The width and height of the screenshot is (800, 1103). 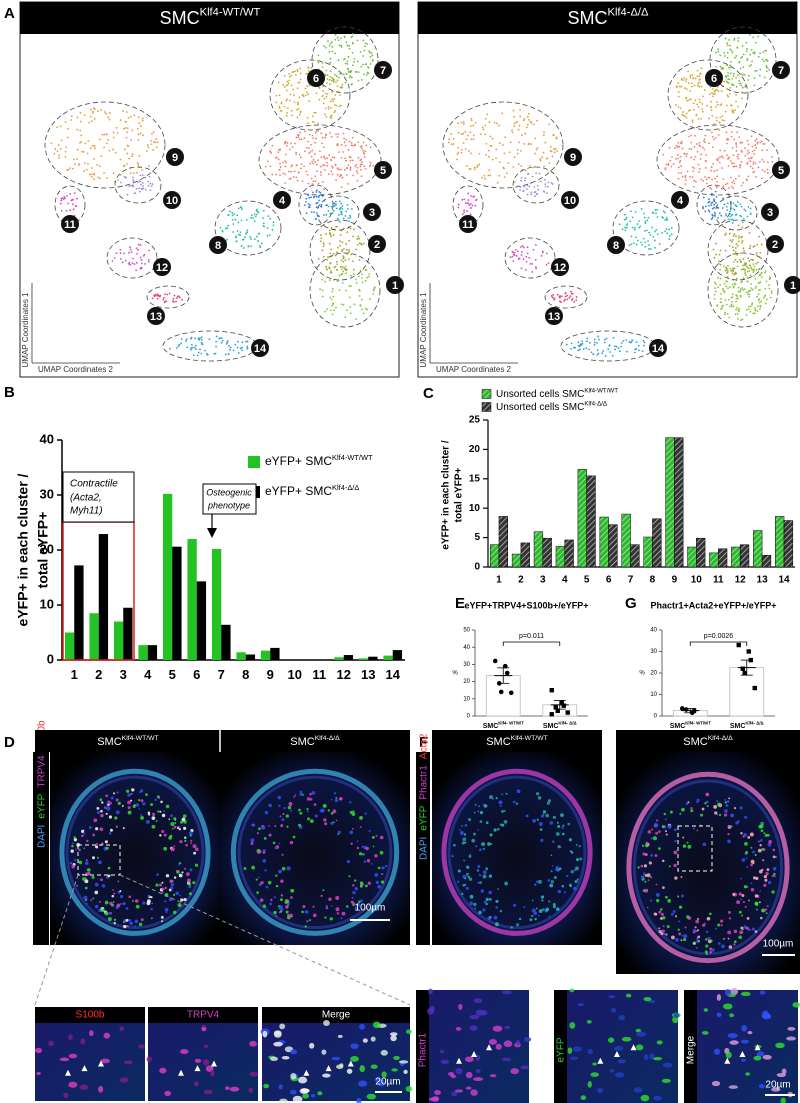 I want to click on y-tick-label: 30, so click(x=47, y=493).